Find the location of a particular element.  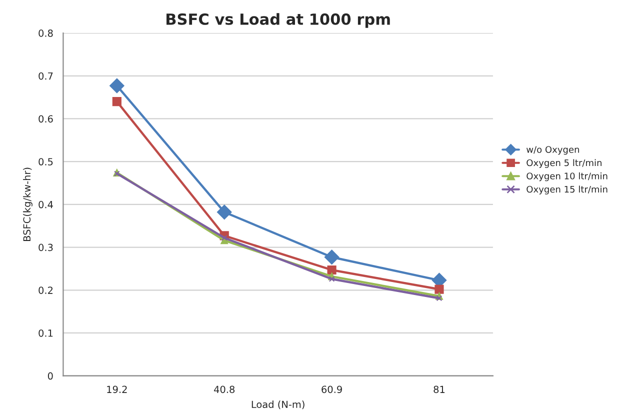

y-tick-label: 0.4 is located at coordinates (45, 204).